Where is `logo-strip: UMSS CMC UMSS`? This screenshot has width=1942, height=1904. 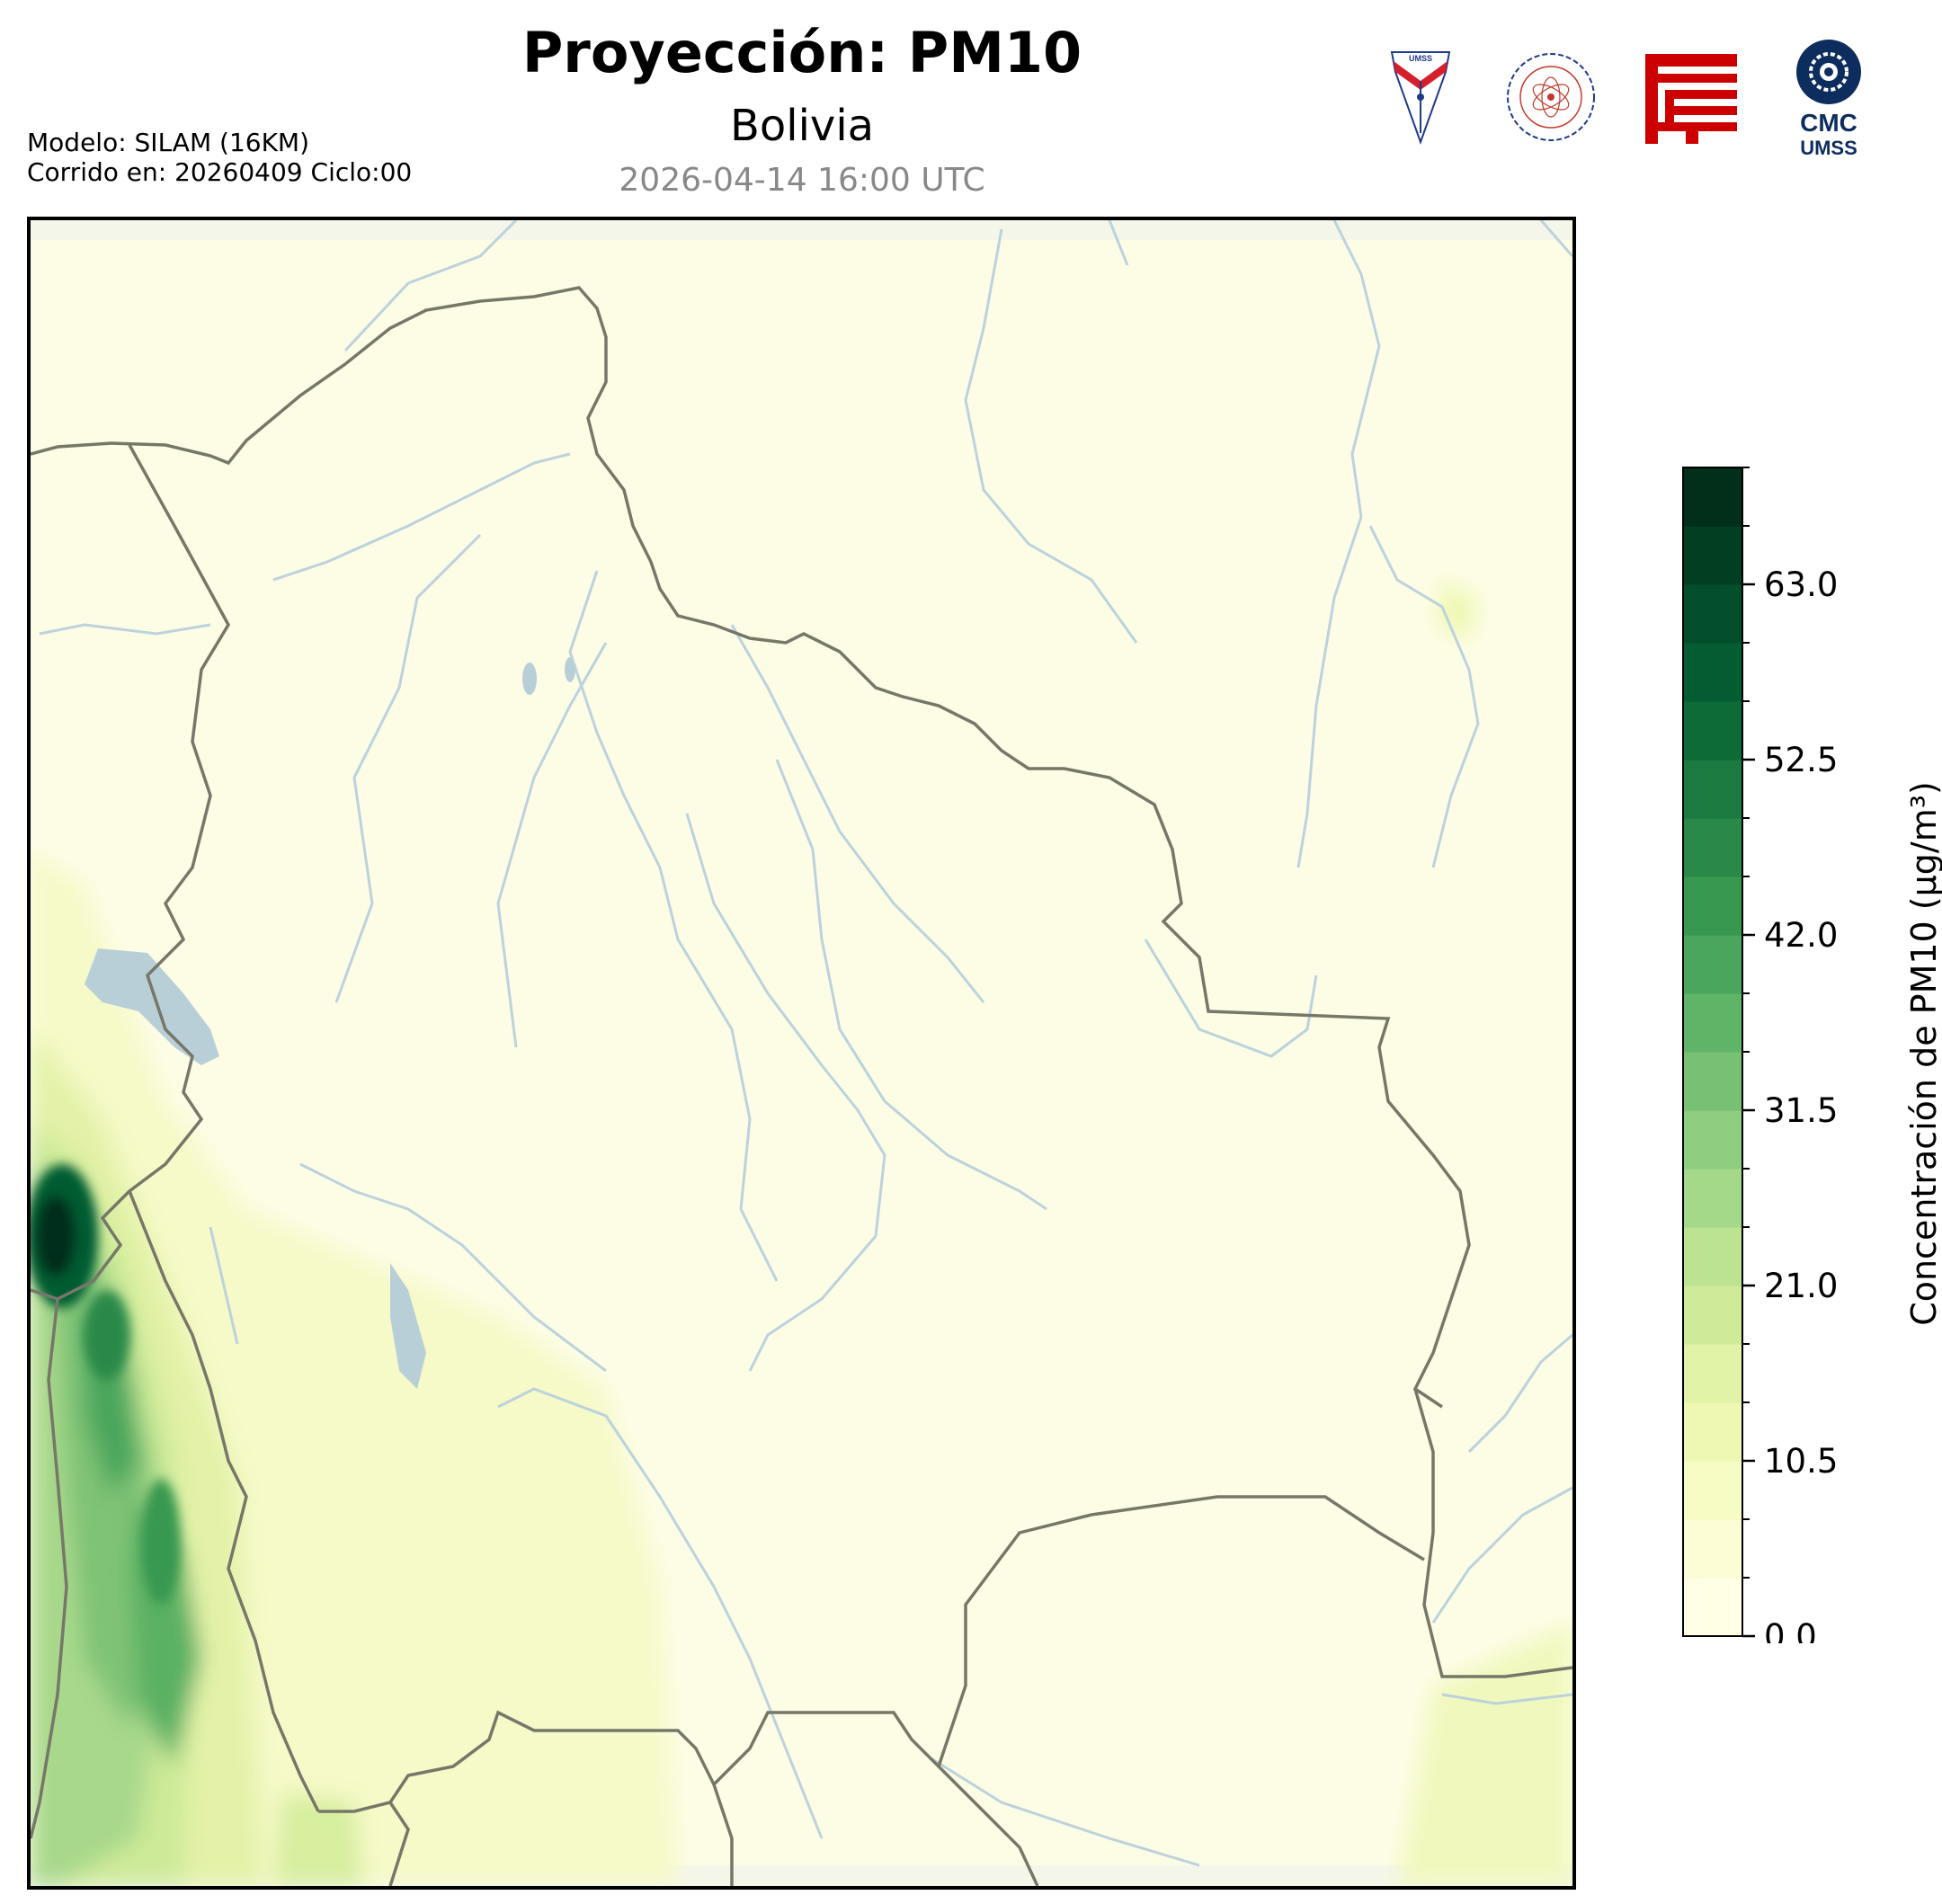 logo-strip: UMSS CMC UMSS is located at coordinates (1627, 97).